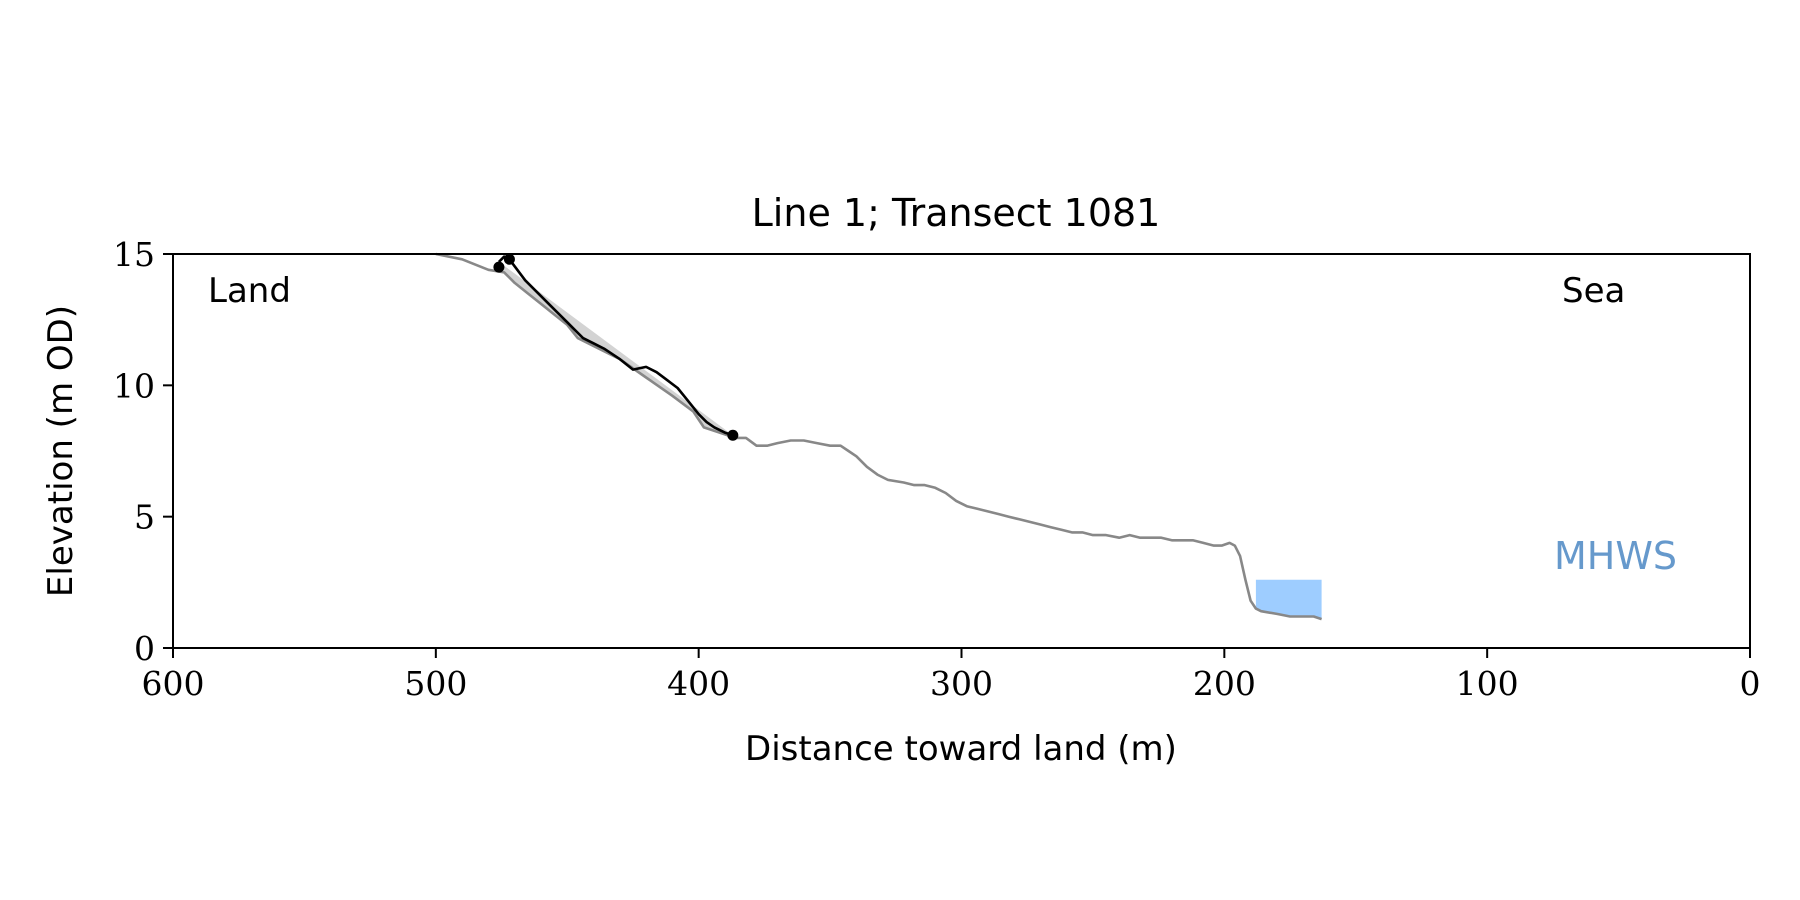 This screenshot has height=900, width=1800. What do you see at coordinates (144, 648) in the screenshot?
I see `y-tick-label-0: 0` at bounding box center [144, 648].